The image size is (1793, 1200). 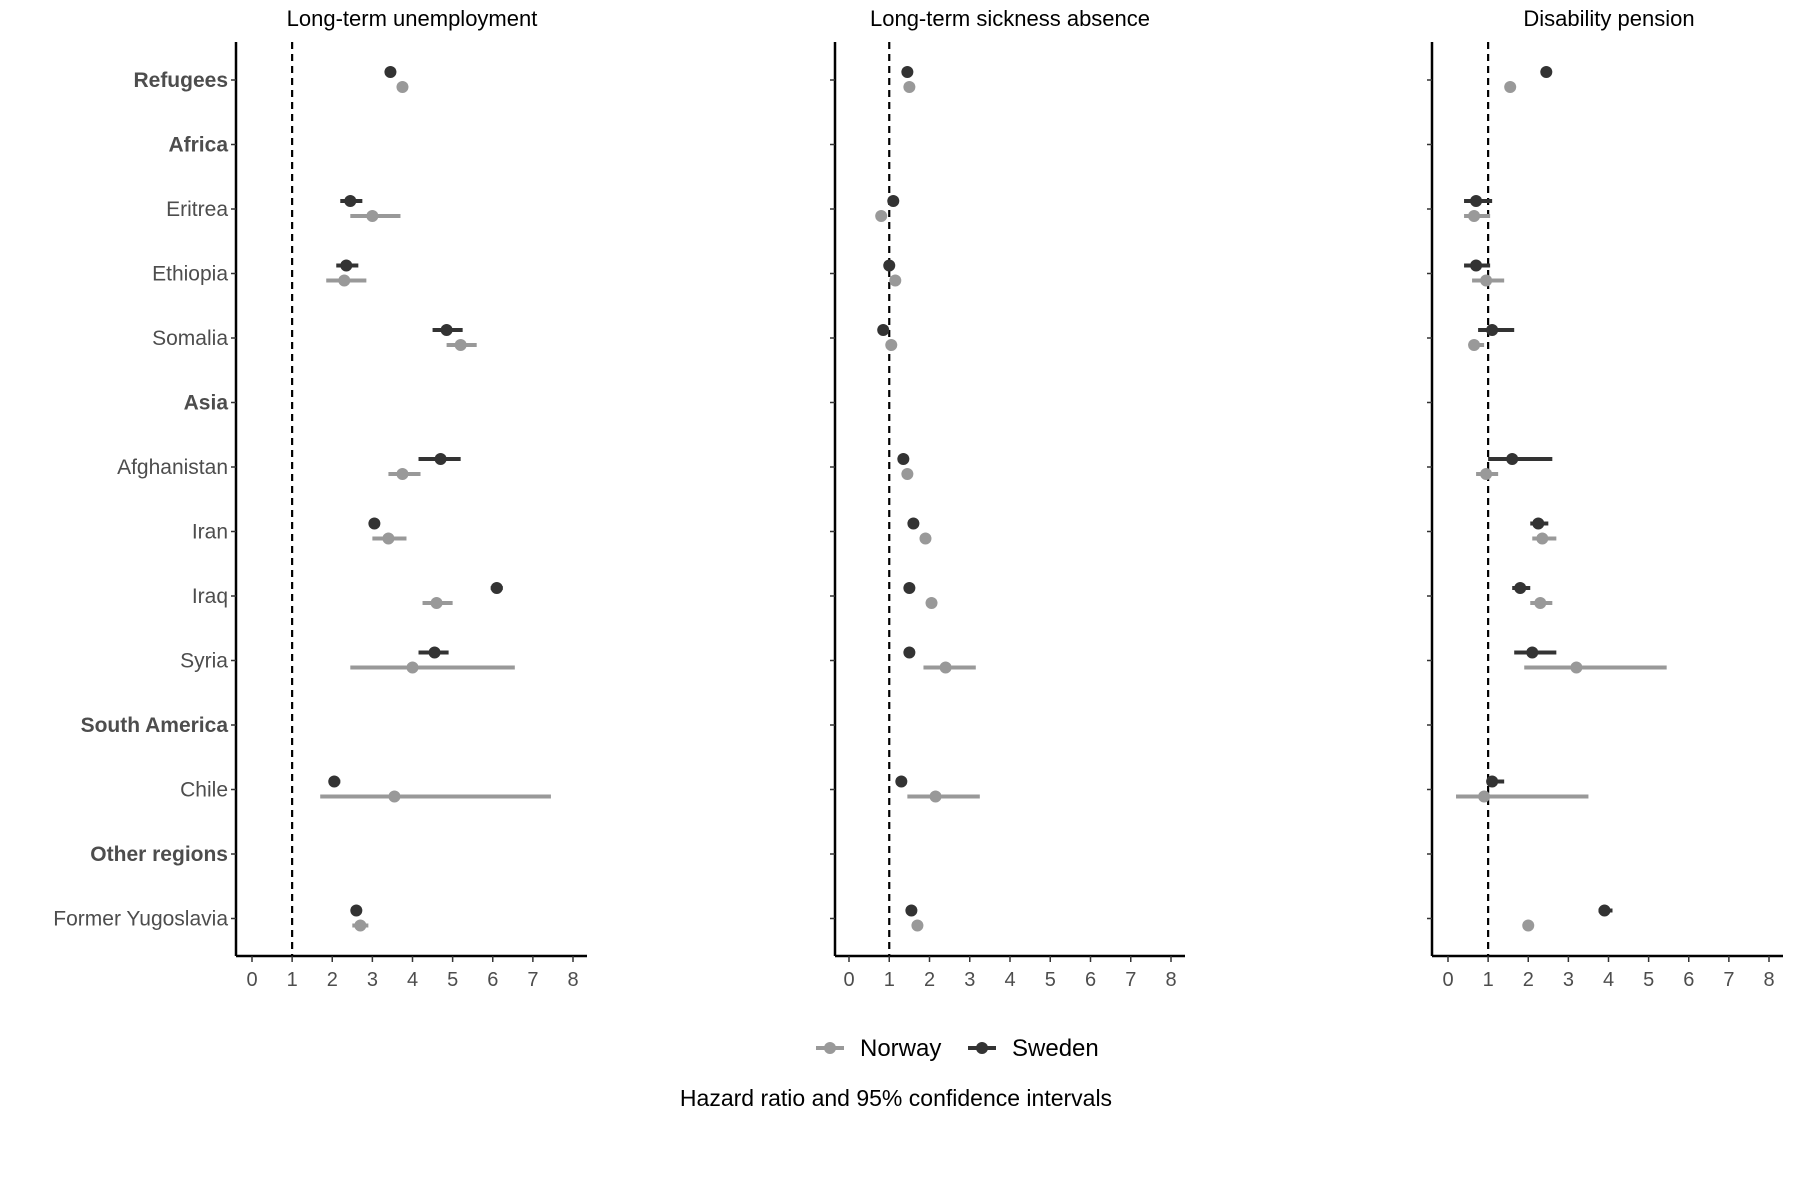 I want to click on country-label: Chile, so click(x=204, y=790).